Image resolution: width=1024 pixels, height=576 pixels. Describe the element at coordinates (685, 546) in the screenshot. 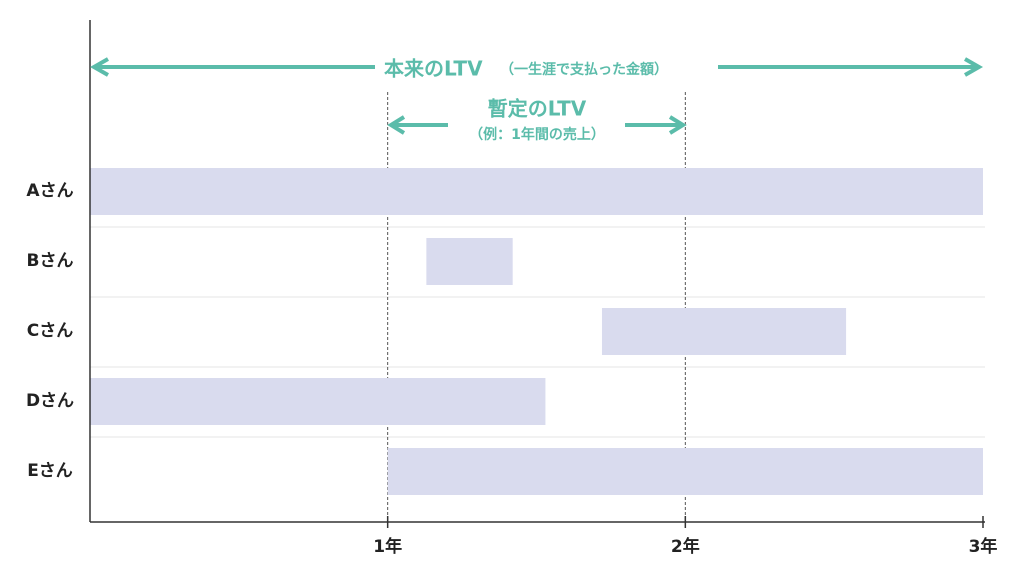

I see `x-tick-label: 2年` at that location.